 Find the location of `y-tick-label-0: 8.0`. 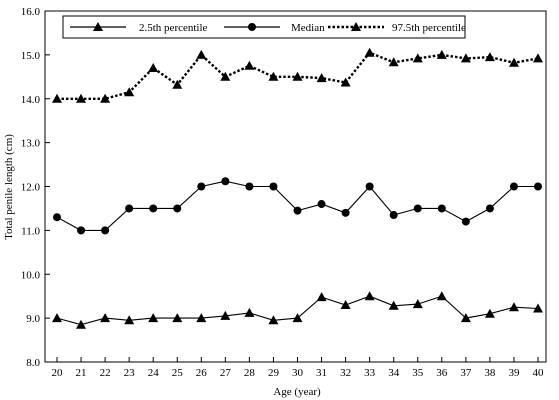

y-tick-label-0: 8.0 is located at coordinates (33, 363).